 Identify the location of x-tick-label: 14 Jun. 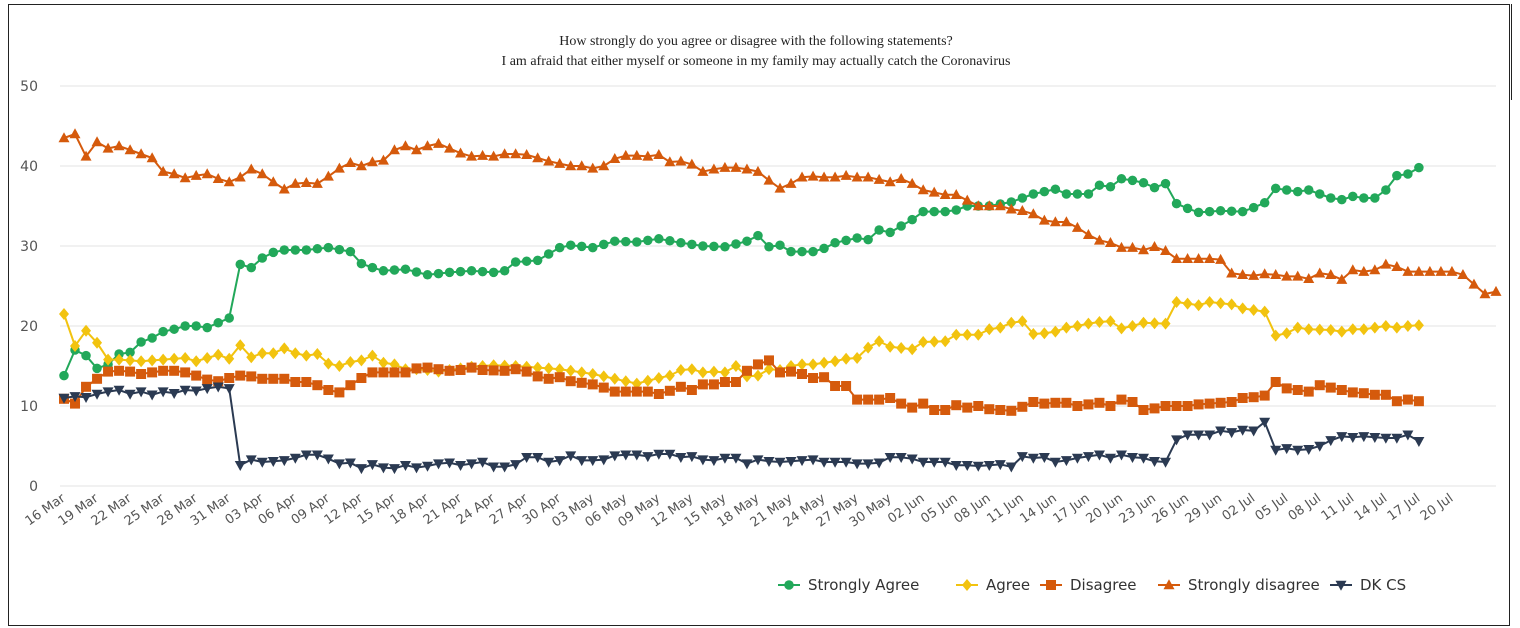
(1038, 509).